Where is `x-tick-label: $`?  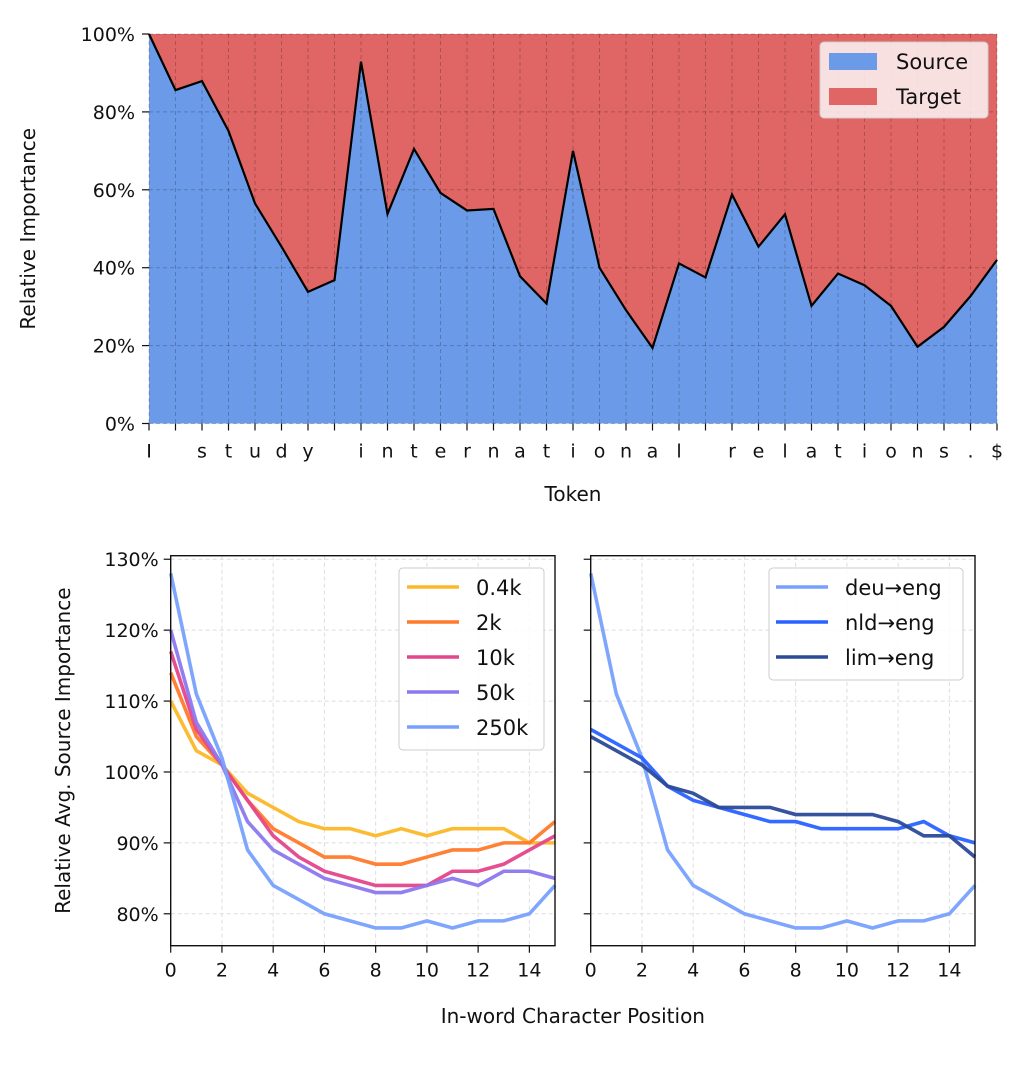
x-tick-label: $ is located at coordinates (997, 452).